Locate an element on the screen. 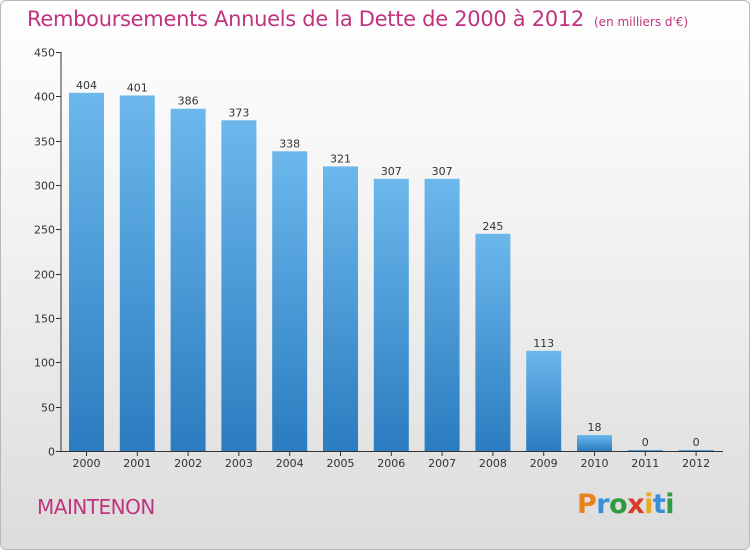  bar-2004 is located at coordinates (290, 301).